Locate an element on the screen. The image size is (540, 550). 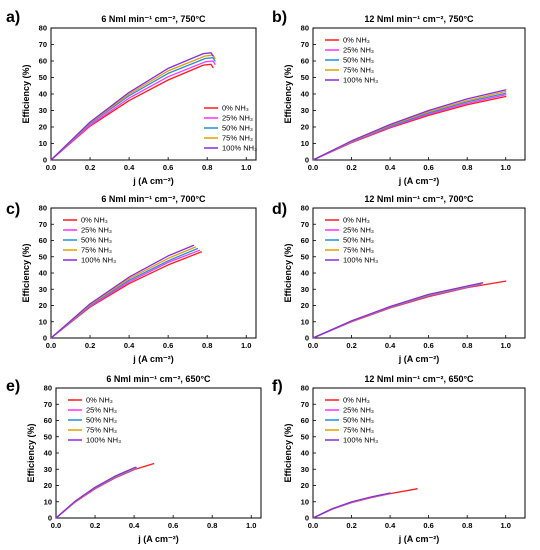
panel-letter: e) is located at coordinates (13, 386).